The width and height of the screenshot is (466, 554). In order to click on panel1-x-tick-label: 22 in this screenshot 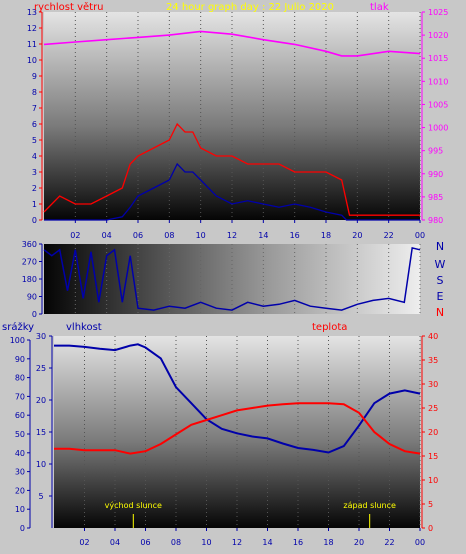, I will do `click(389, 235)`.